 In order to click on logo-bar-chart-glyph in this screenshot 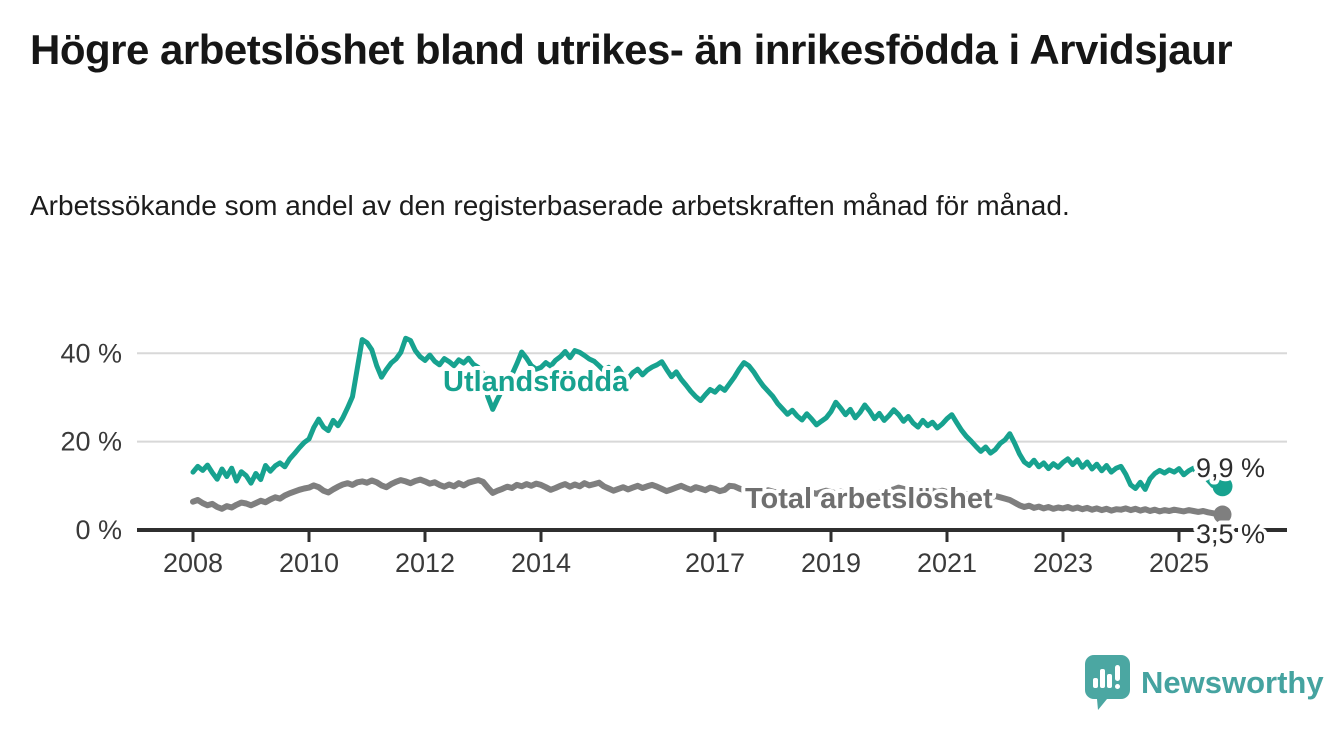, I will do `click(1106, 677)`.